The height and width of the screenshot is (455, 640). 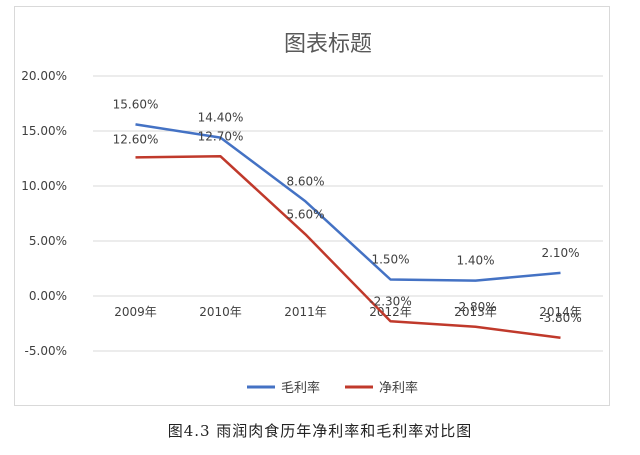 I want to click on data-label: -3.80%, so click(x=560, y=318).